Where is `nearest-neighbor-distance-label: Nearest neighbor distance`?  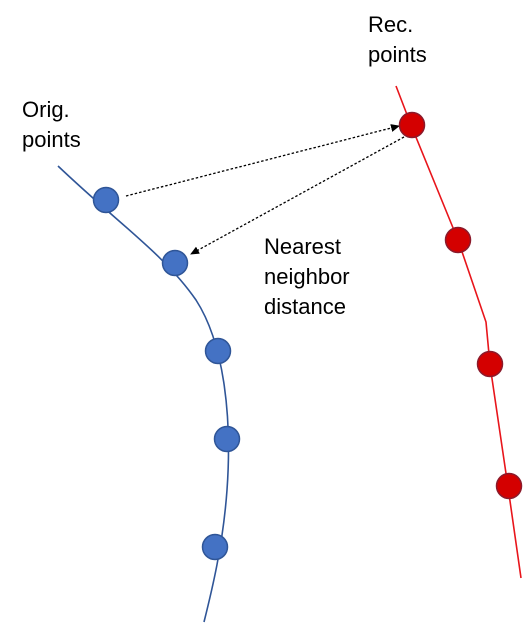 nearest-neighbor-distance-label: Nearest neighbor distance is located at coordinates (307, 277).